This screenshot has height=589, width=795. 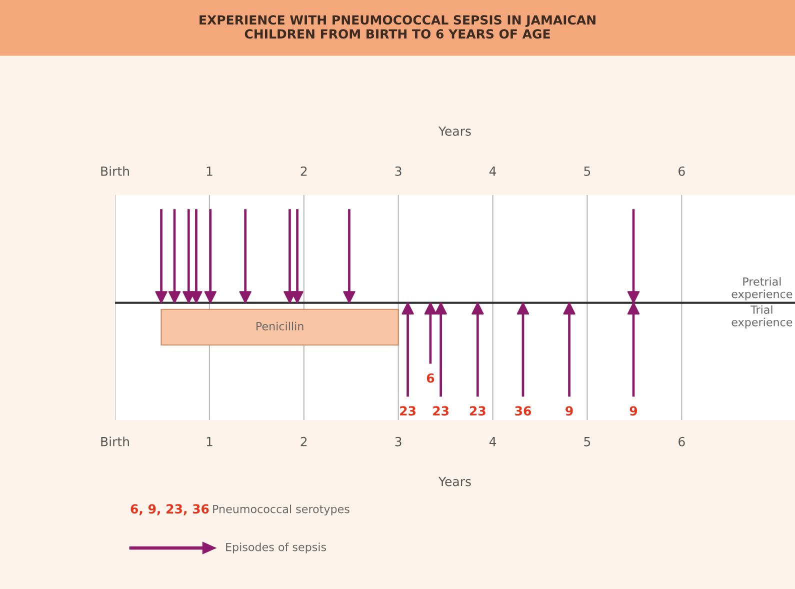 What do you see at coordinates (398, 171) in the screenshot?
I see `x2-tick-label: 3` at bounding box center [398, 171].